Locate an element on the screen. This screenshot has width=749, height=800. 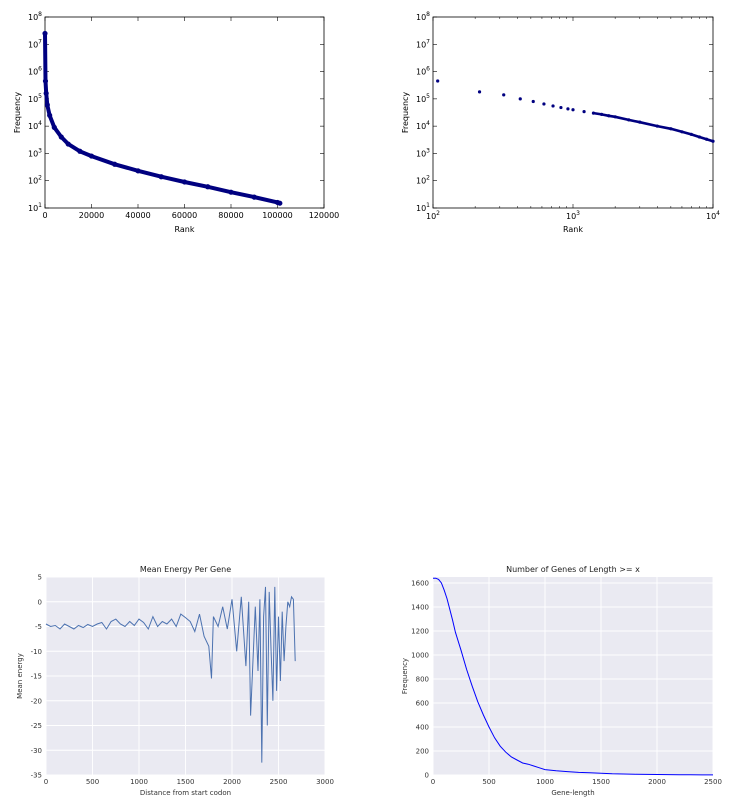
y-tick-label: 0 is located at coordinates (40, 602).